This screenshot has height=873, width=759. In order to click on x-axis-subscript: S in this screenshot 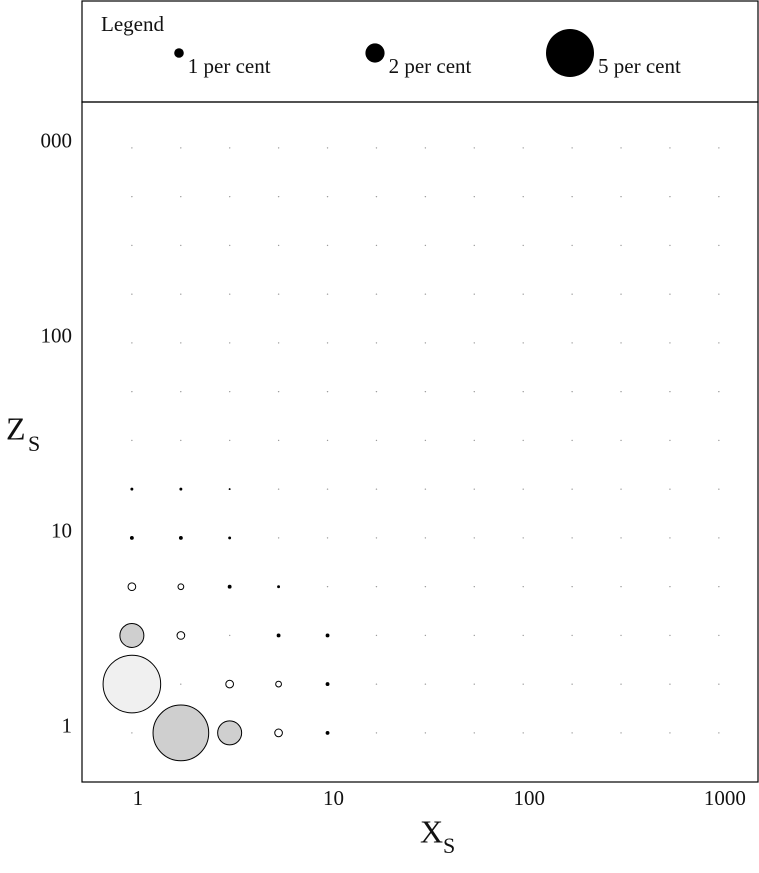, I will do `click(449, 845)`.